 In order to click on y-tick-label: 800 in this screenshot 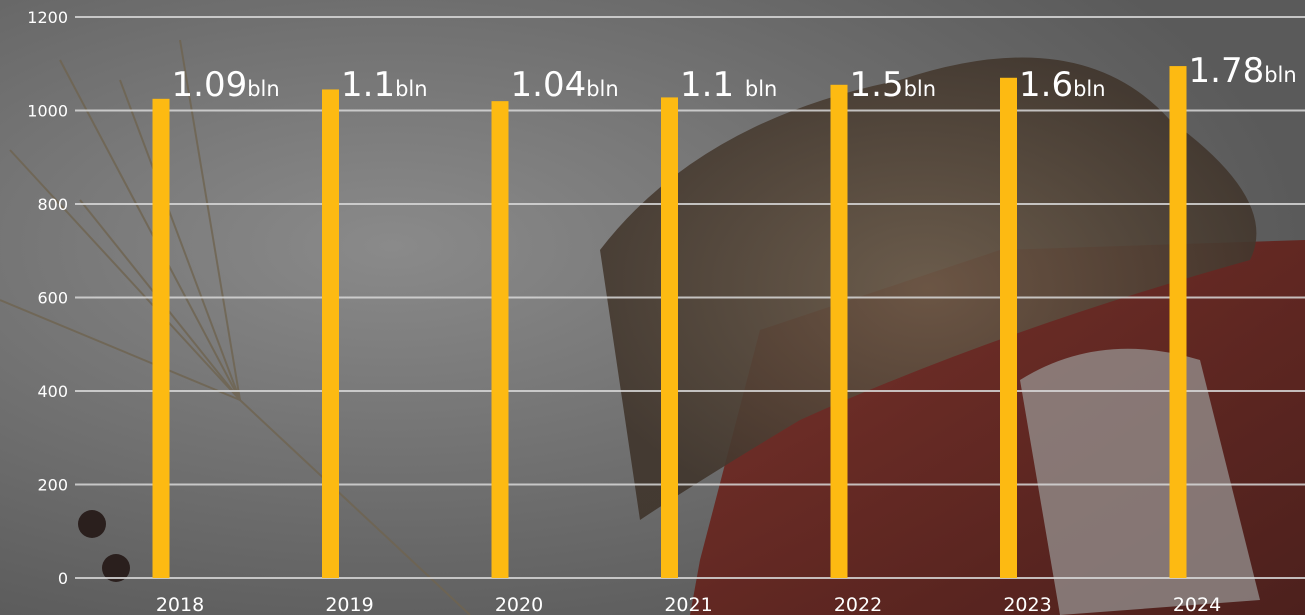, I will do `click(52, 204)`.